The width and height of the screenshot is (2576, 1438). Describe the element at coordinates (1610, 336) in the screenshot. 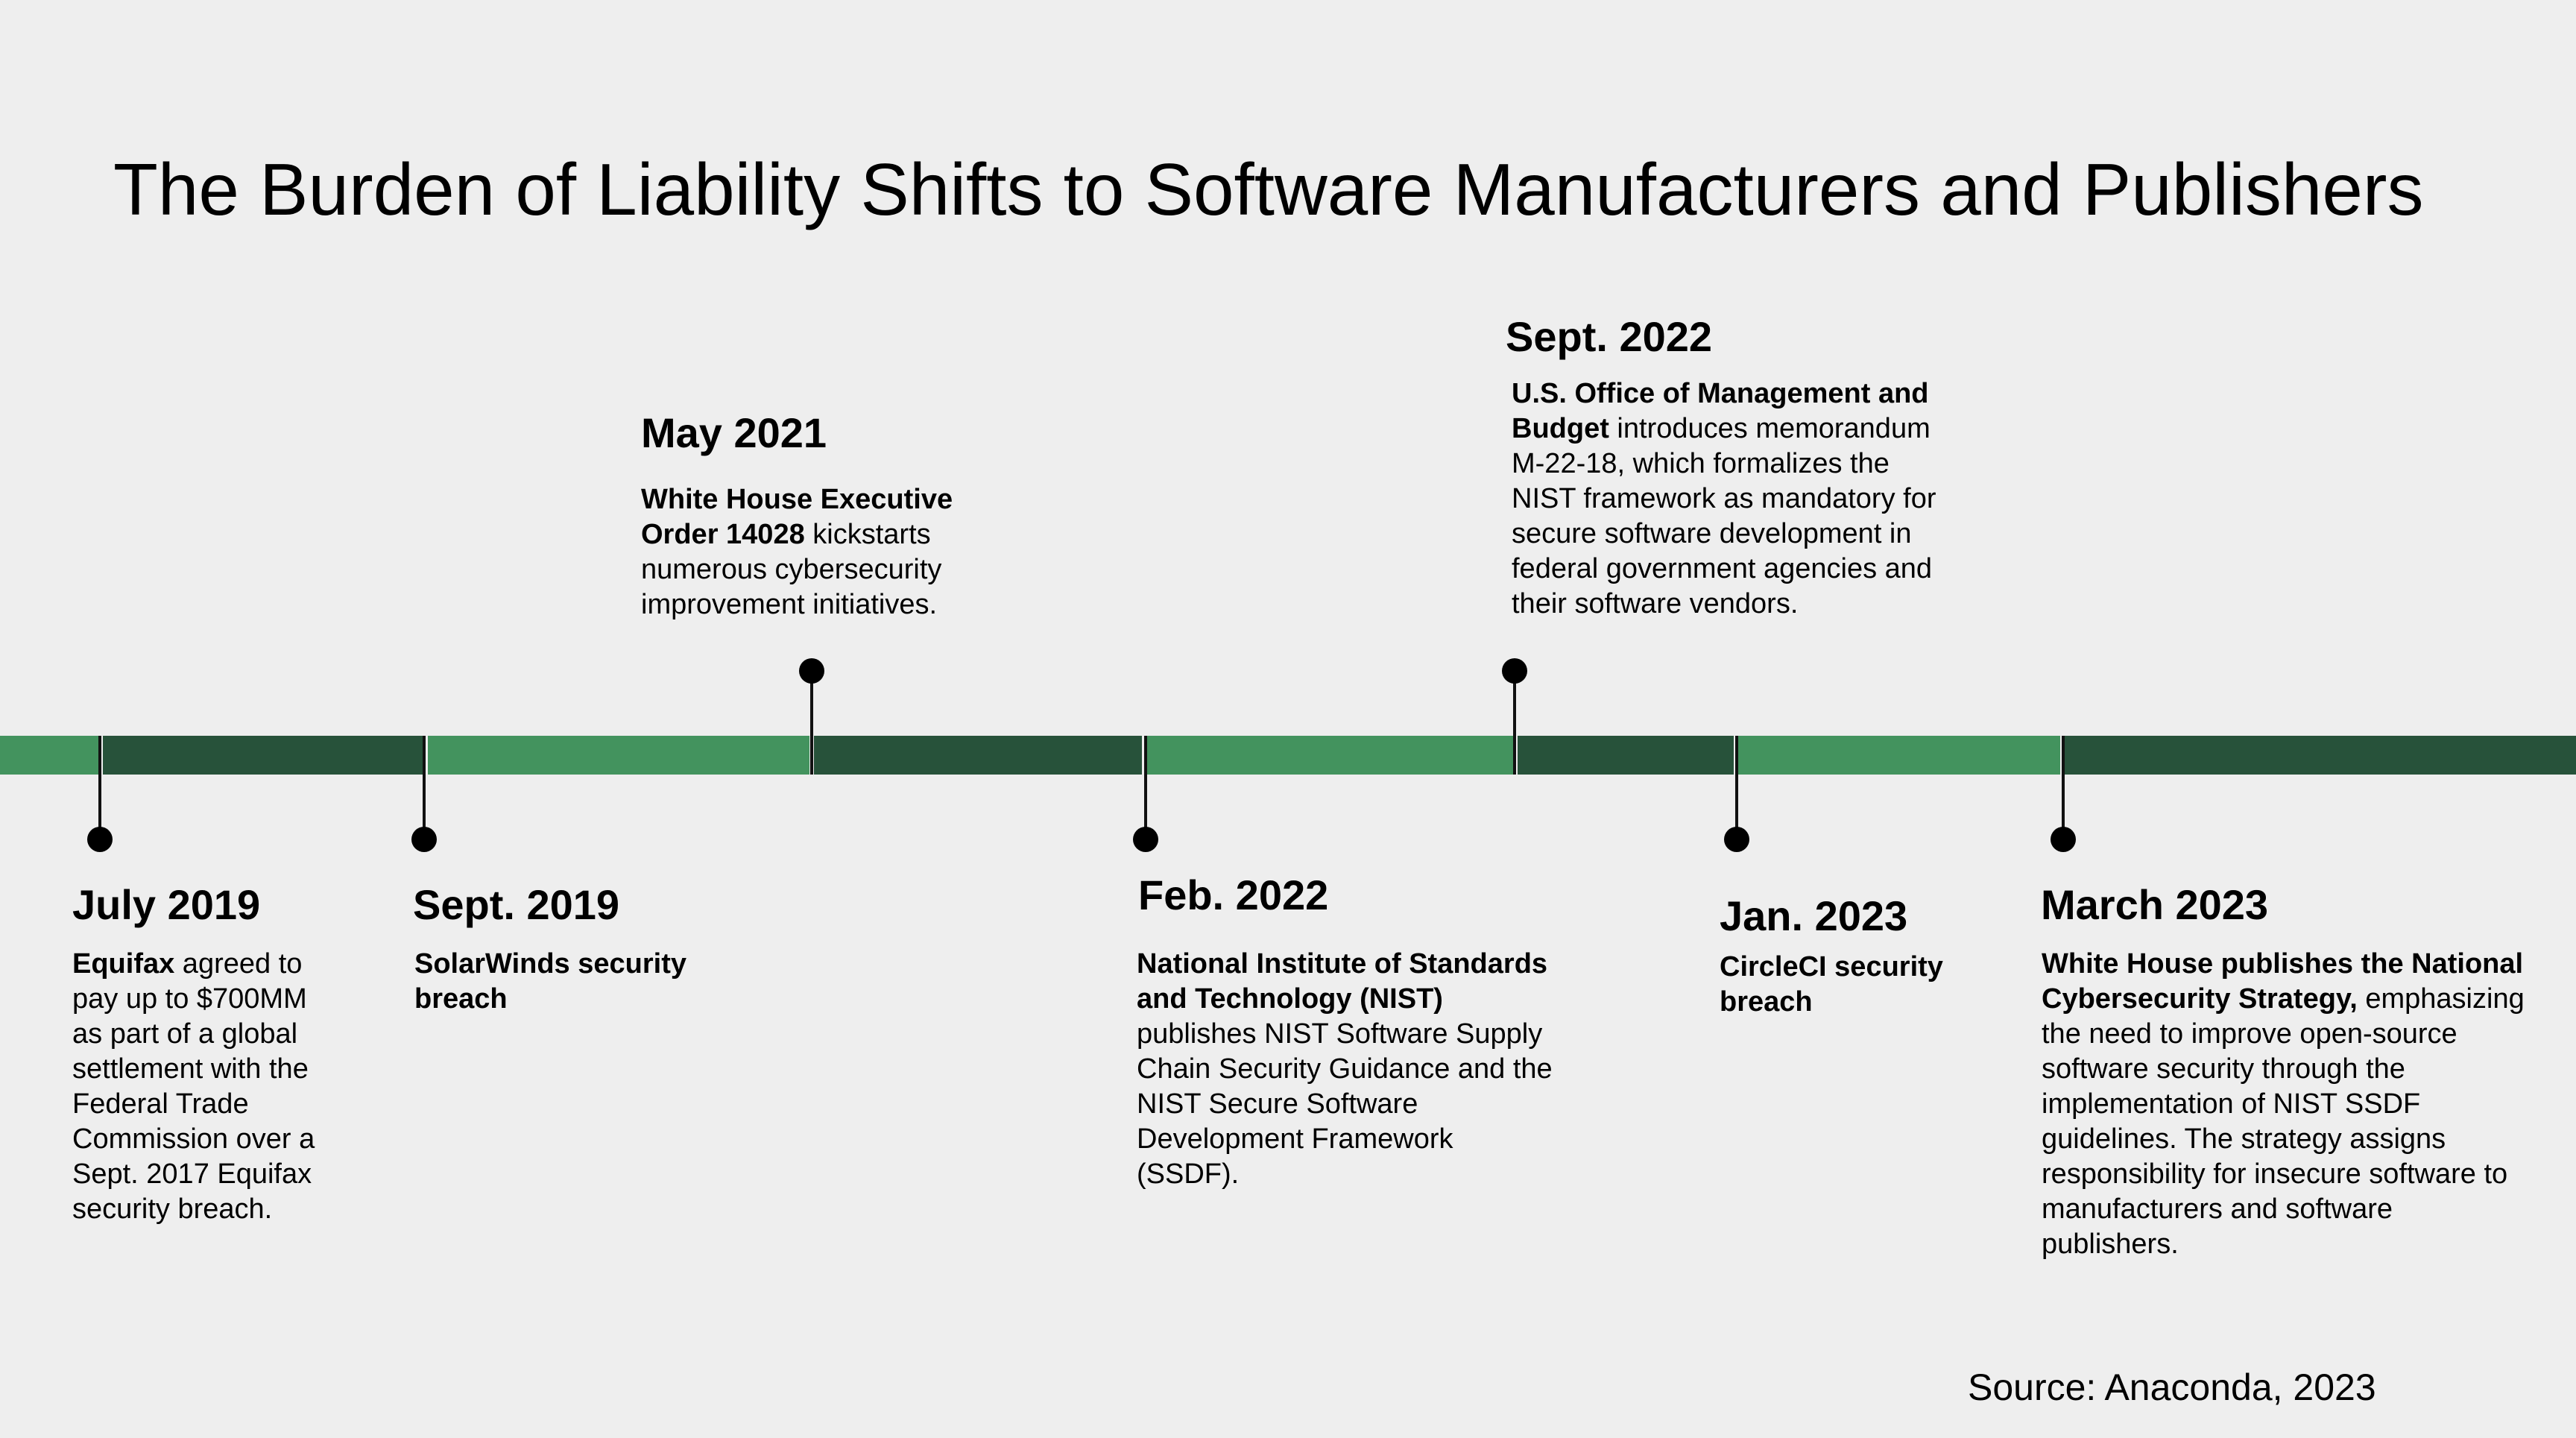

I see `event-date: Sept. 2022` at that location.